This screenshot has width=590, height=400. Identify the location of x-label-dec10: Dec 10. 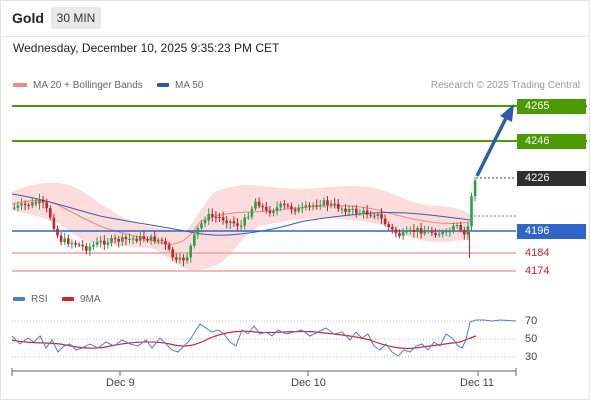
(308, 383).